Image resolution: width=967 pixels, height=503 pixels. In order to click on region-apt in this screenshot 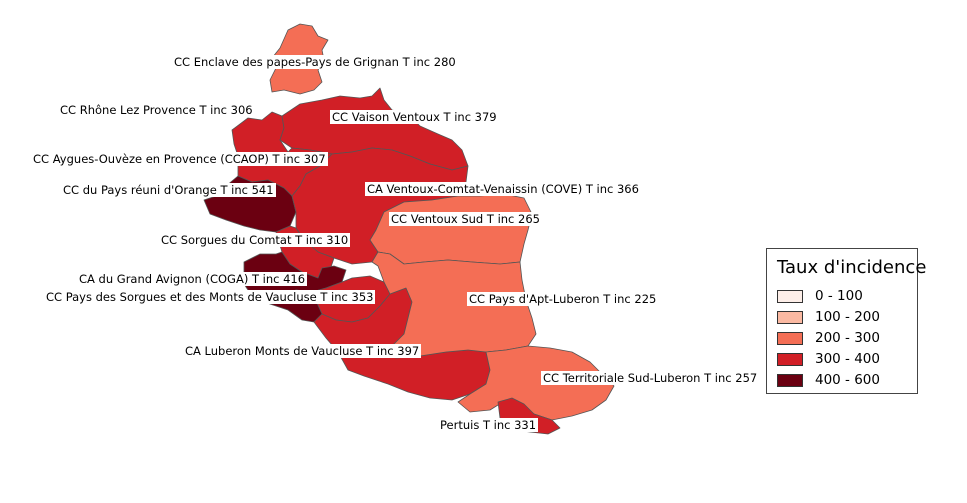, I will do `click(454, 305)`.